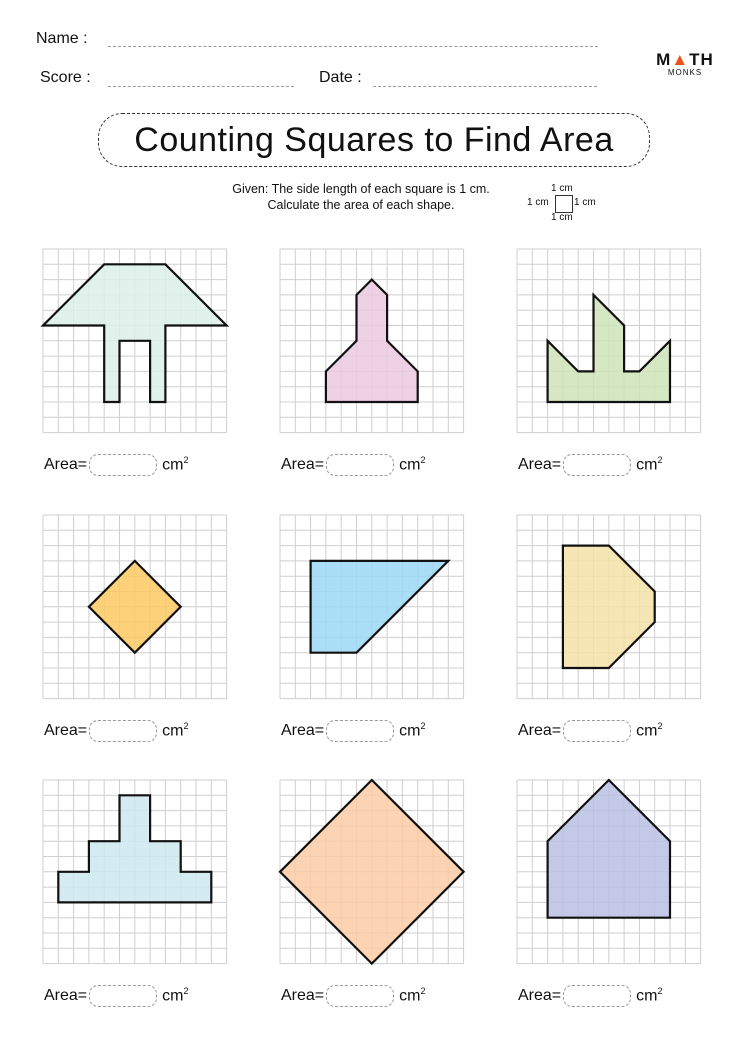 The height and width of the screenshot is (1050, 742). I want to click on score-label: Score :, so click(65, 77).